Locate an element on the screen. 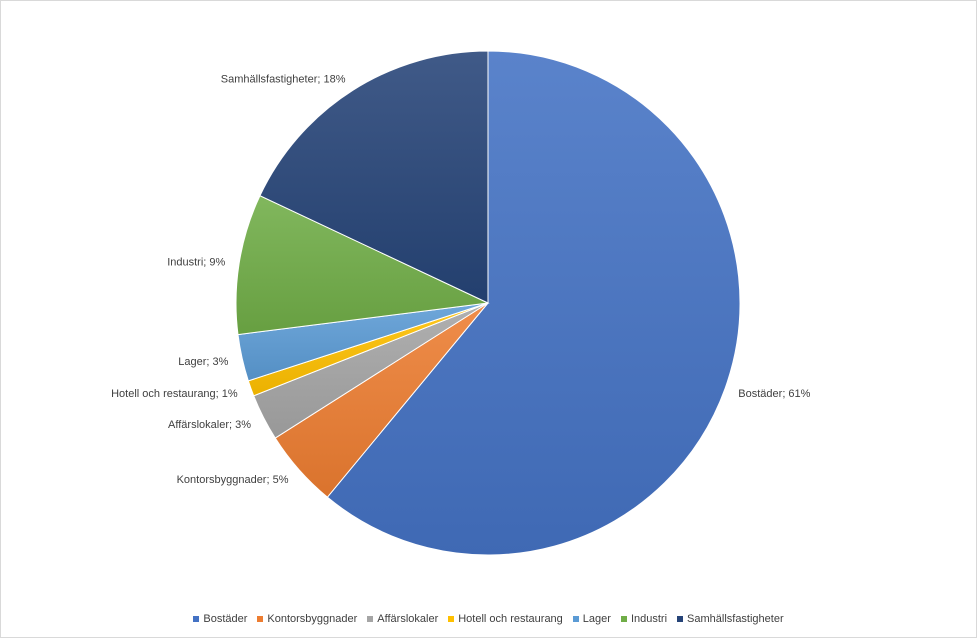  legend-item-samhallsfastigheter: Samhällsfastigheter is located at coordinates (730, 619).